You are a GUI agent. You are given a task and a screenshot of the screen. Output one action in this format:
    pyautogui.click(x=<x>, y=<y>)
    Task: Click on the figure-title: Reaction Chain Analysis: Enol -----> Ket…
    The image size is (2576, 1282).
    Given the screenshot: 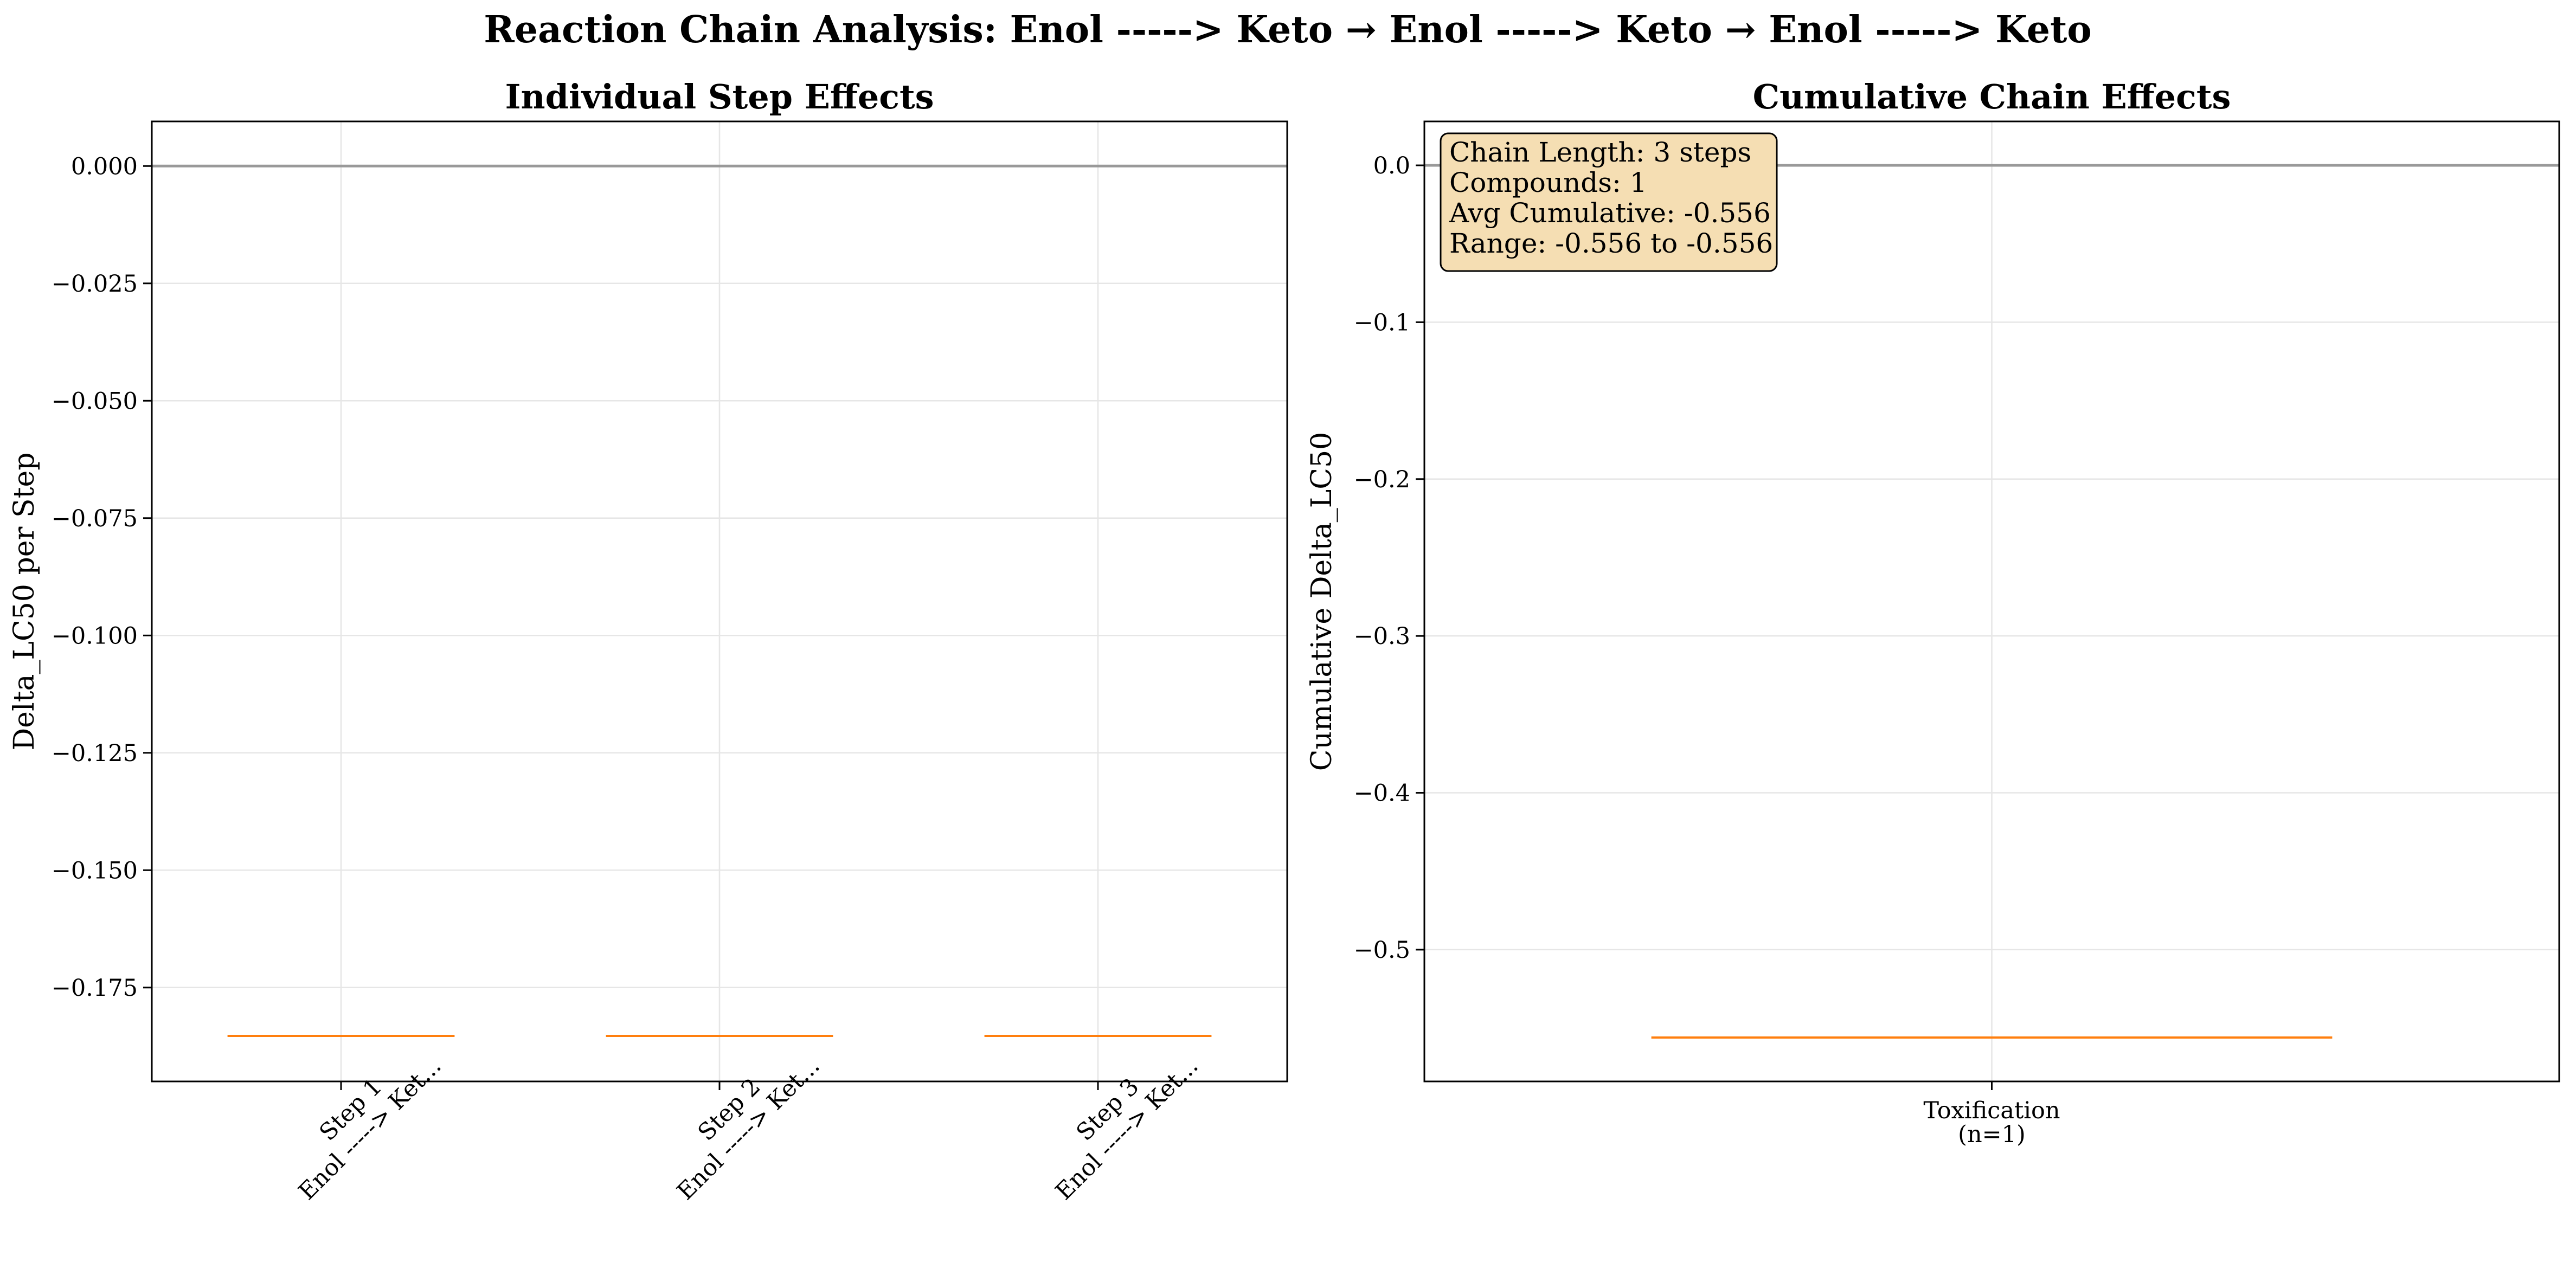 What is the action you would take?
    pyautogui.click(x=1288, y=29)
    